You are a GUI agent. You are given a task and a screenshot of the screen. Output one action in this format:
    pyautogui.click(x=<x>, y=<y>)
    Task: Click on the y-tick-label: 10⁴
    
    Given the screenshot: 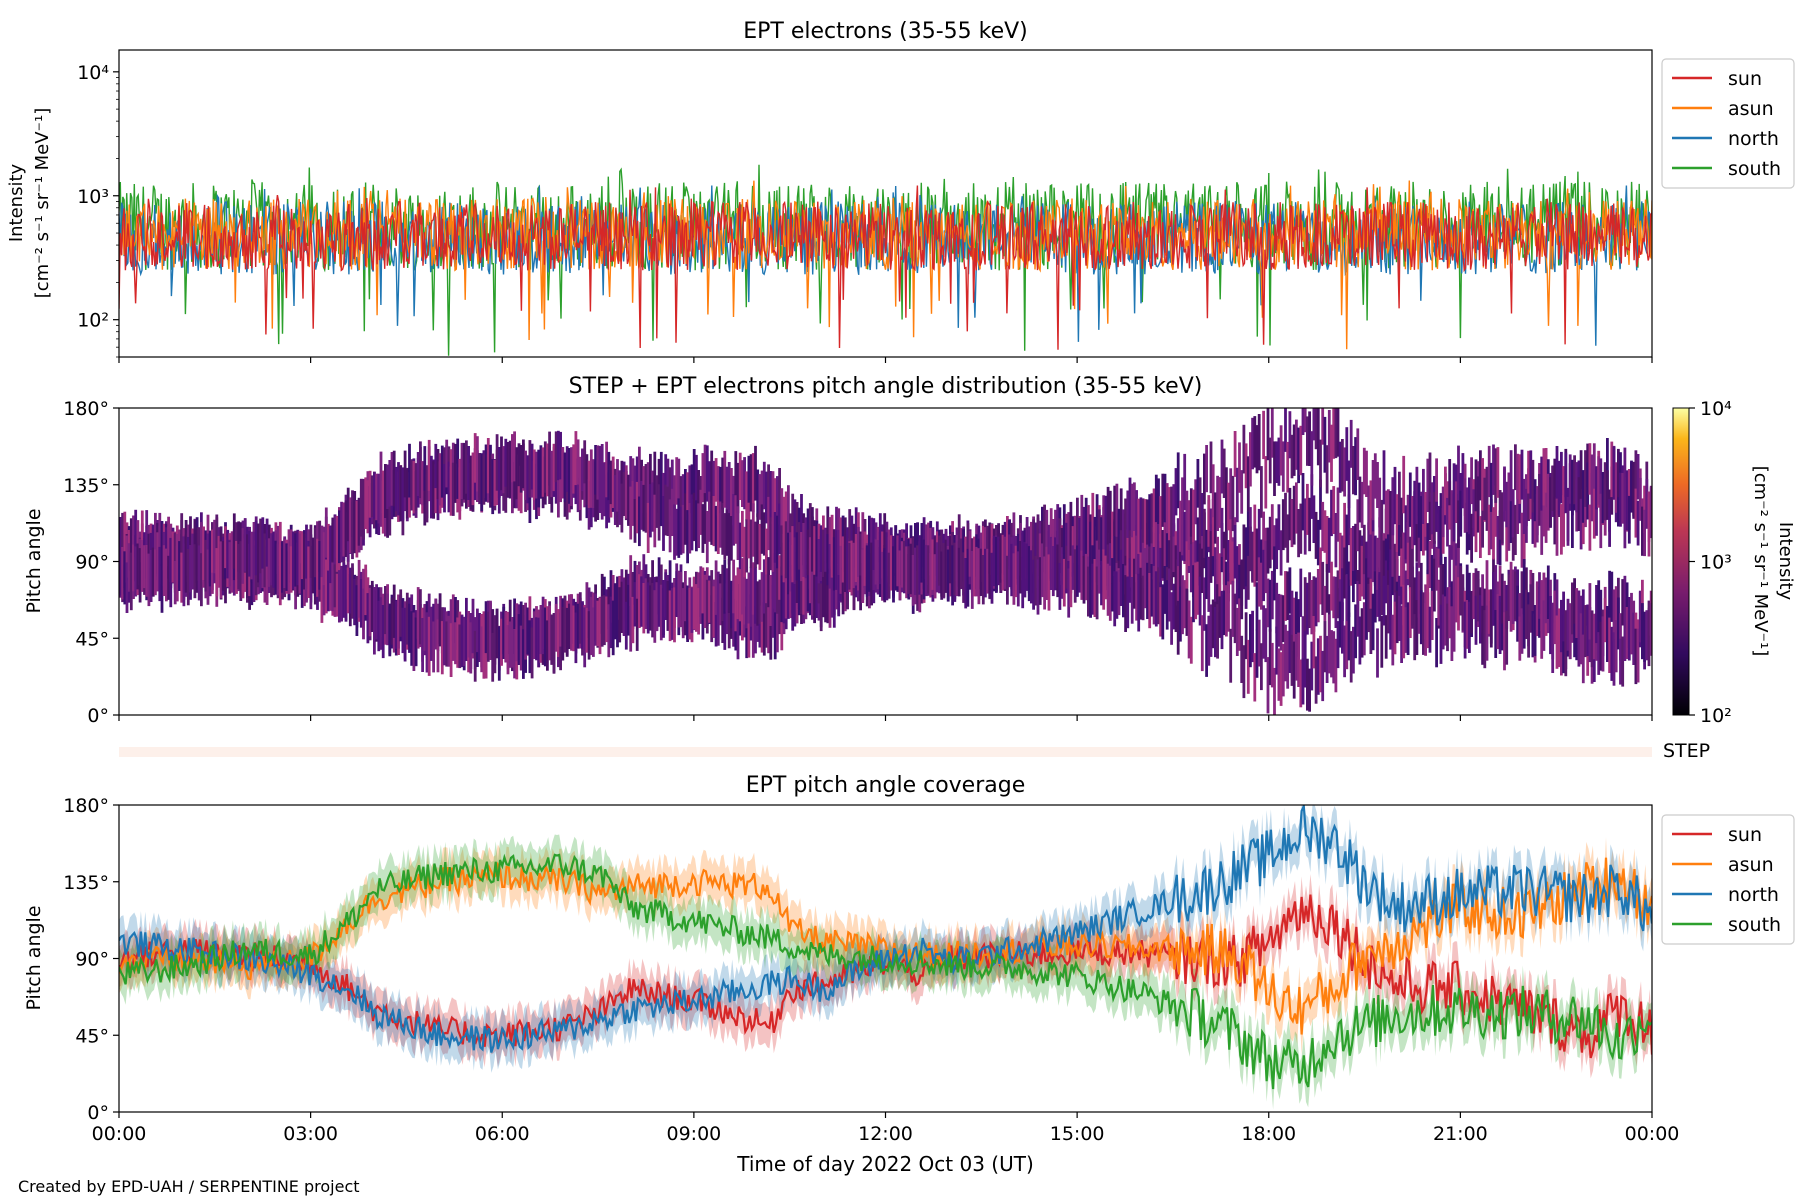 What is the action you would take?
    pyautogui.click(x=93, y=73)
    